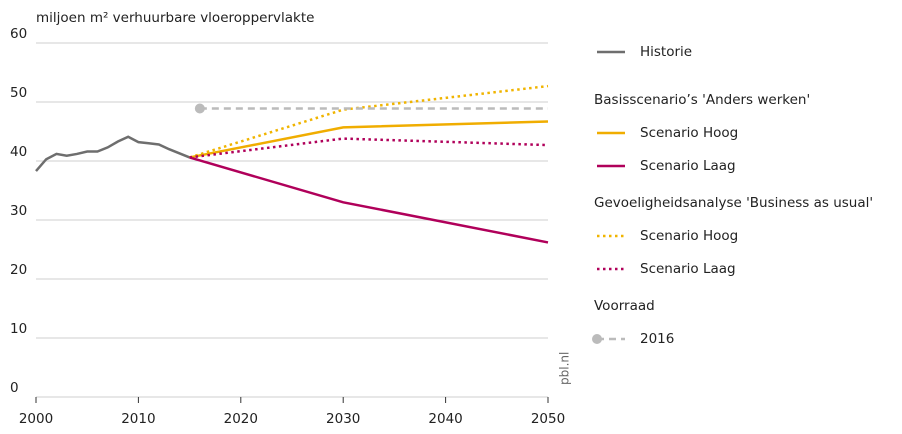 This screenshot has height=434, width=902. What do you see at coordinates (18, 329) in the screenshot?
I see `y-tick-label: 10` at bounding box center [18, 329].